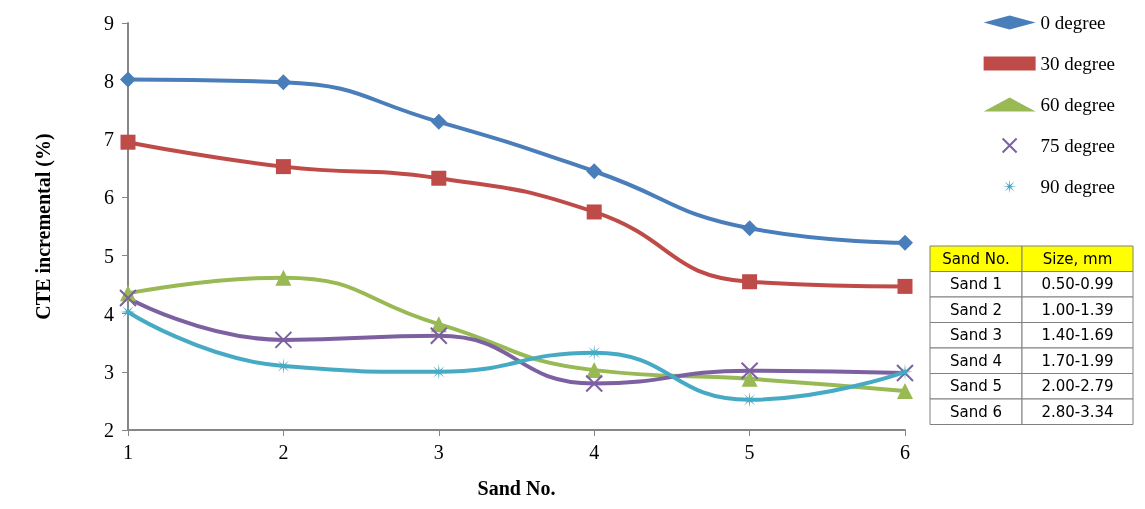  I want to click on x-tick-label: 2, so click(283, 452).